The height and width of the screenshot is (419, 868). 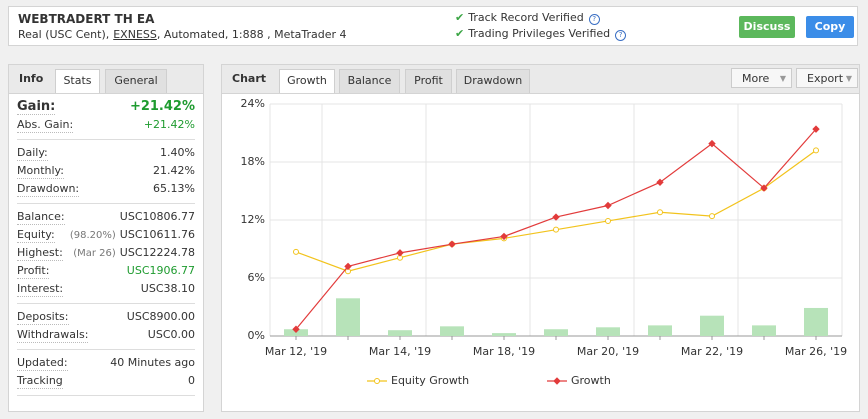 I want to click on stat-label: Highest:, so click(x=40, y=253).